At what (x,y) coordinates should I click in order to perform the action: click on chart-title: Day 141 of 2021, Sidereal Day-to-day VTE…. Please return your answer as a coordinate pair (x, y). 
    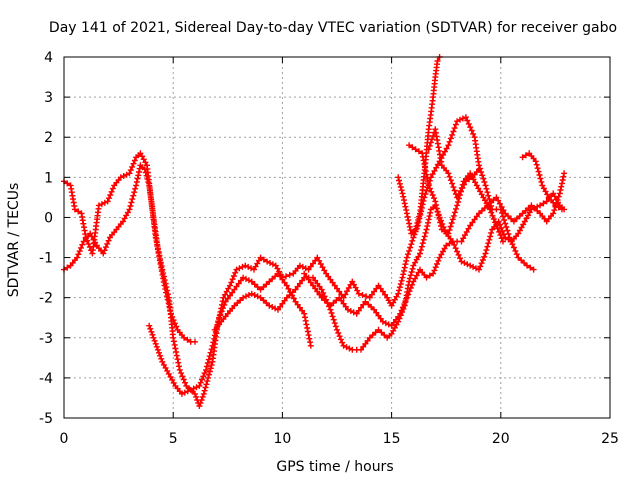
    Looking at the image, I should click on (333, 28).